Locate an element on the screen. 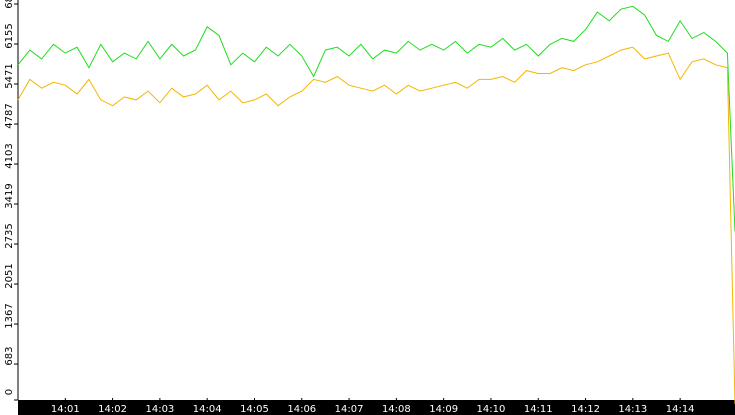 This screenshot has height=415, width=735. y-tick-label: 1367 is located at coordinates (9, 315).